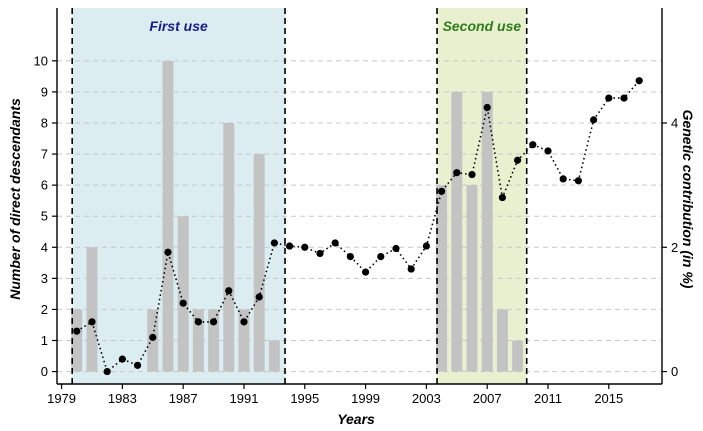 Image resolution: width=703 pixels, height=431 pixels. I want to click on point-2009, so click(517, 160).